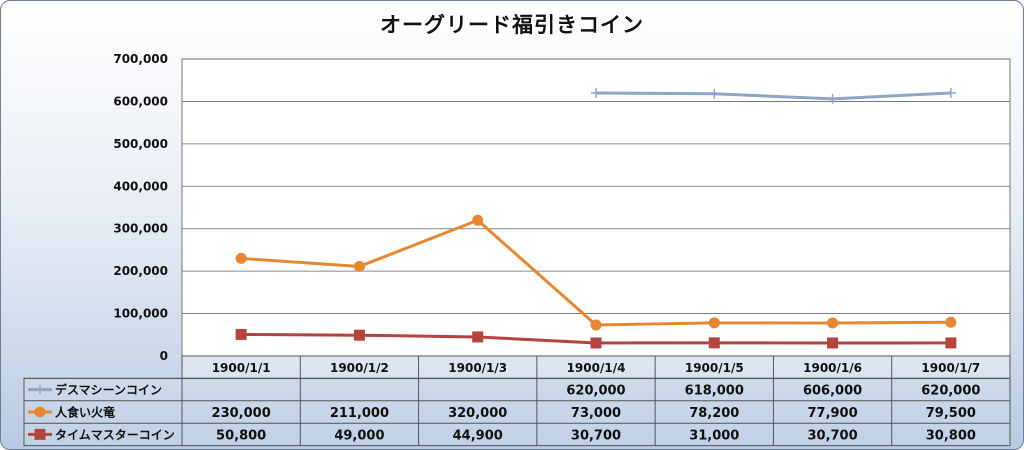 This screenshot has width=1024, height=450. I want to click on data-label: 78,200, so click(714, 413).